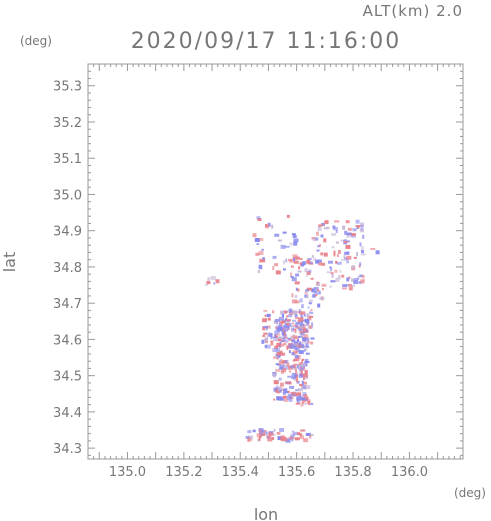  What do you see at coordinates (266, 41) in the screenshot?
I see `chart-title: 2020/09/17 11:16:00` at bounding box center [266, 41].